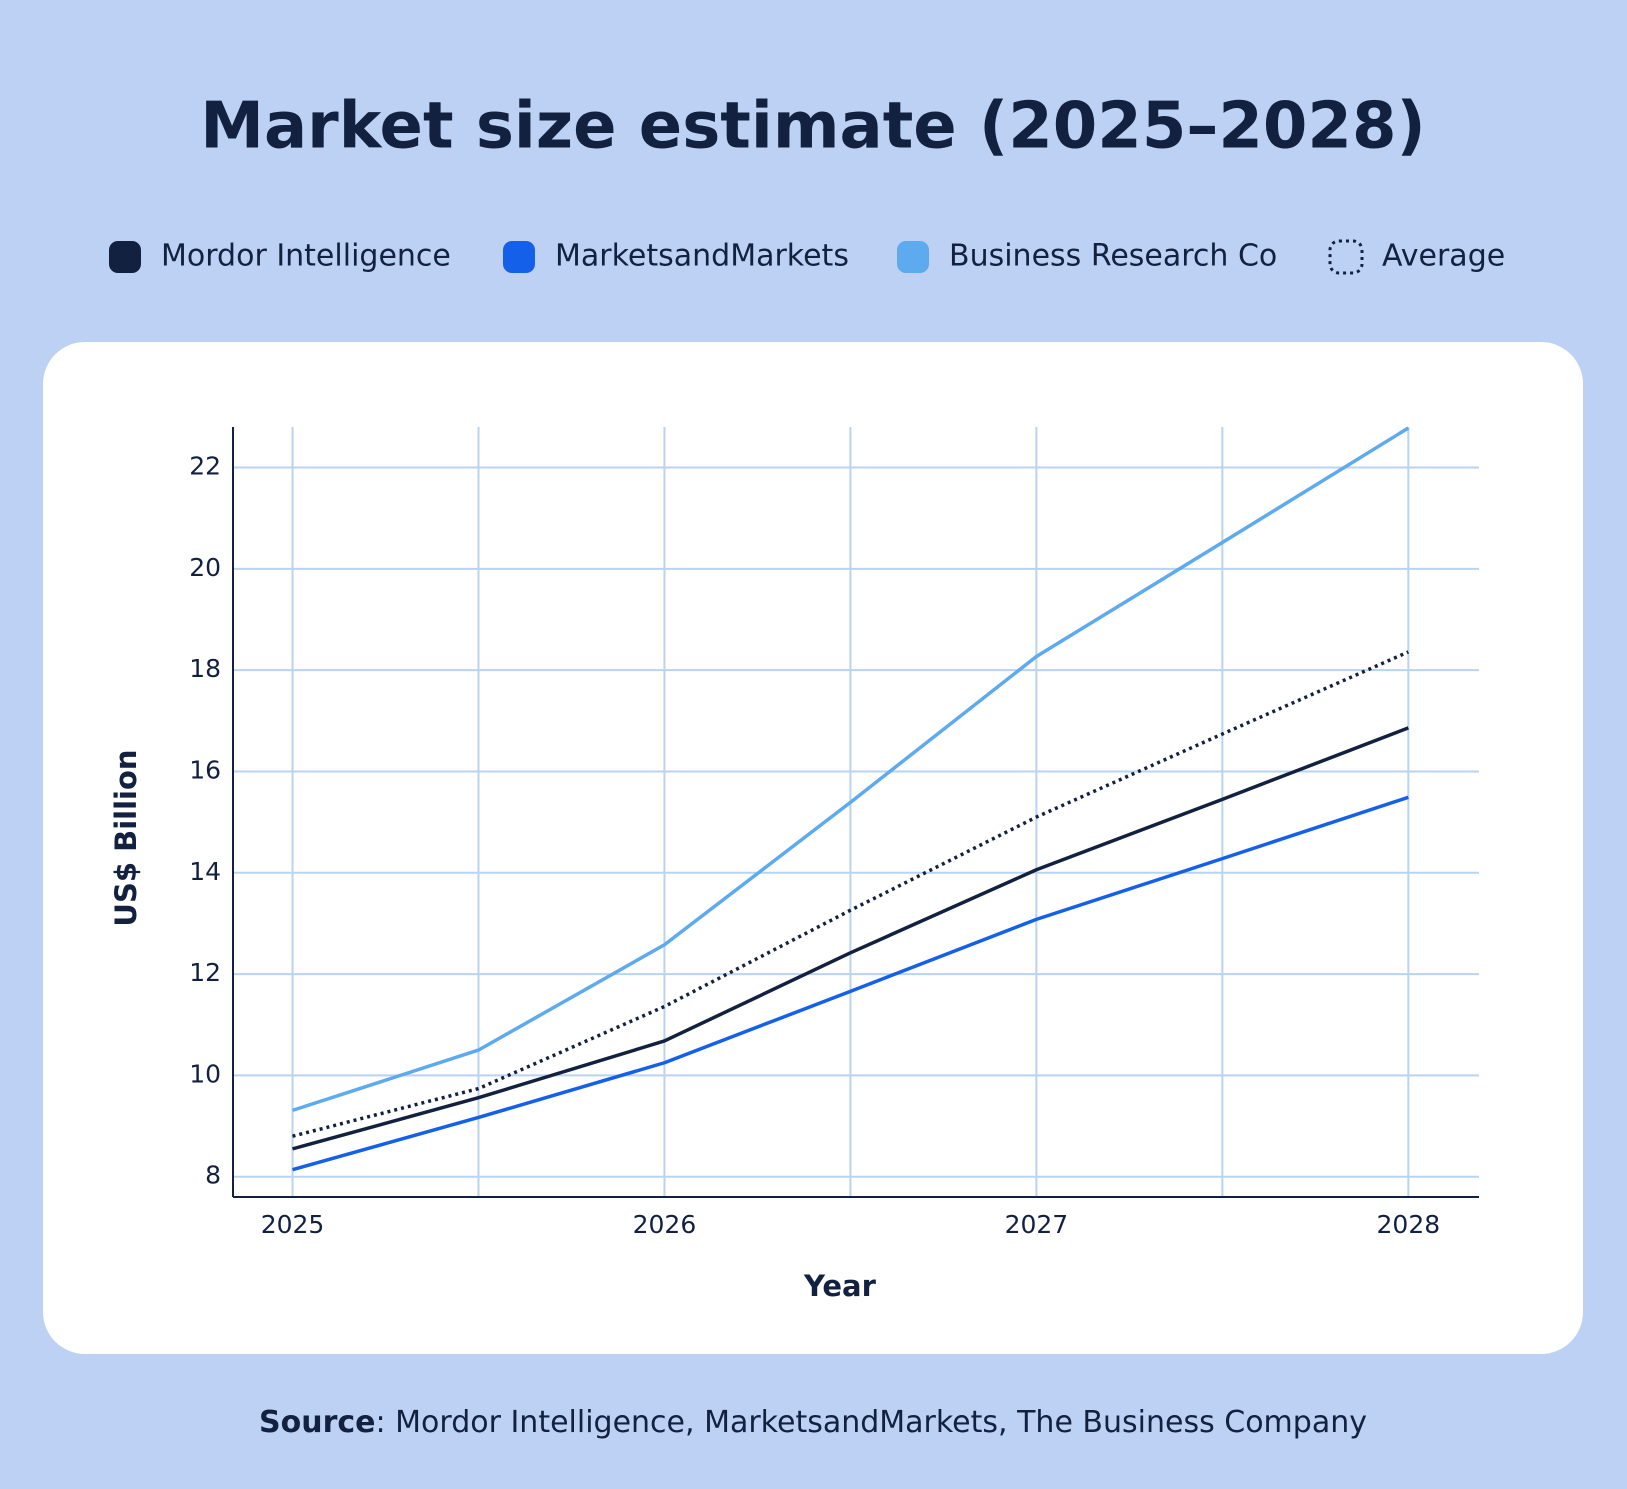  Describe the element at coordinates (213, 1175) in the screenshot. I see `y-tick-label: 8` at that location.